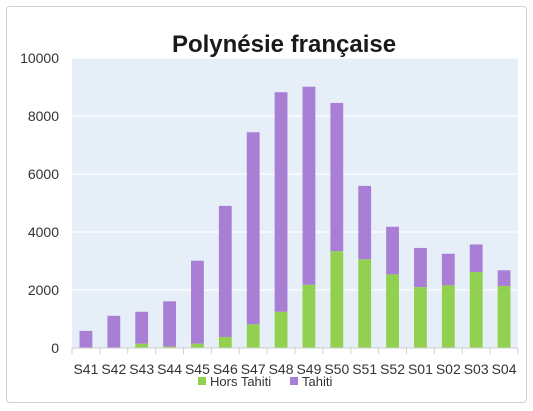 The width and height of the screenshot is (533, 411). Describe the element at coordinates (113, 369) in the screenshot. I see `x-tick-label: S42` at that location.